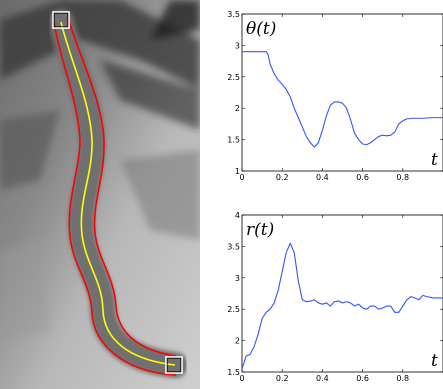 Image resolution: width=443 pixels, height=389 pixels. What do you see at coordinates (261, 29) in the screenshot?
I see `corner-label: θ(t)` at bounding box center [261, 29].